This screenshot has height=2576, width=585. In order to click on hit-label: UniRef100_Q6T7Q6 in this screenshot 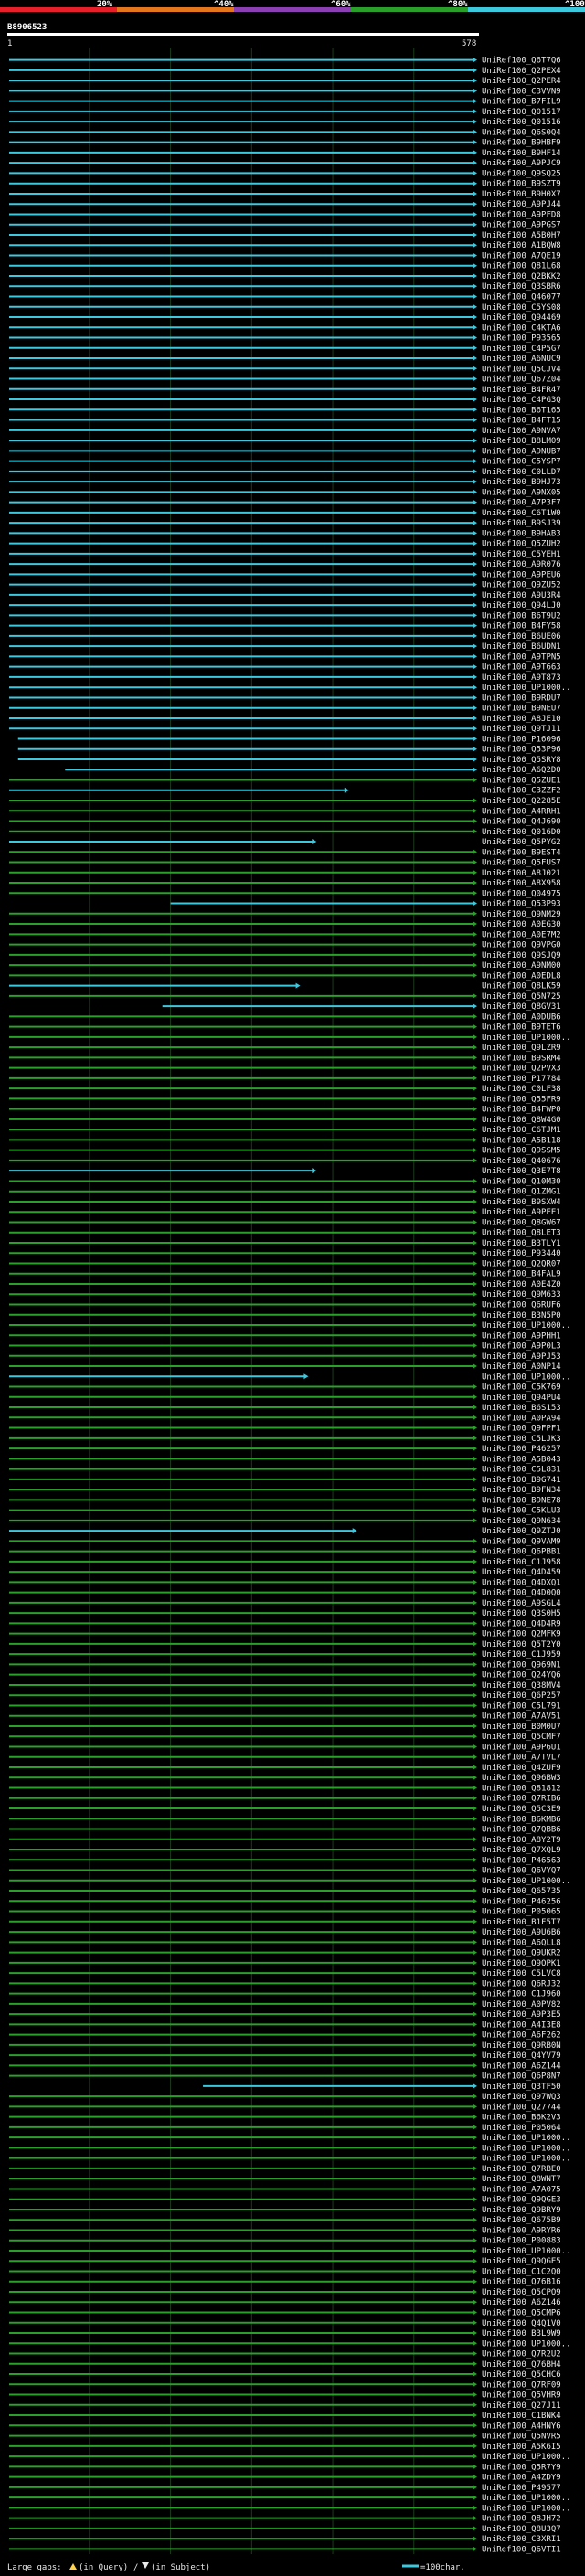, I will do `click(521, 61)`.